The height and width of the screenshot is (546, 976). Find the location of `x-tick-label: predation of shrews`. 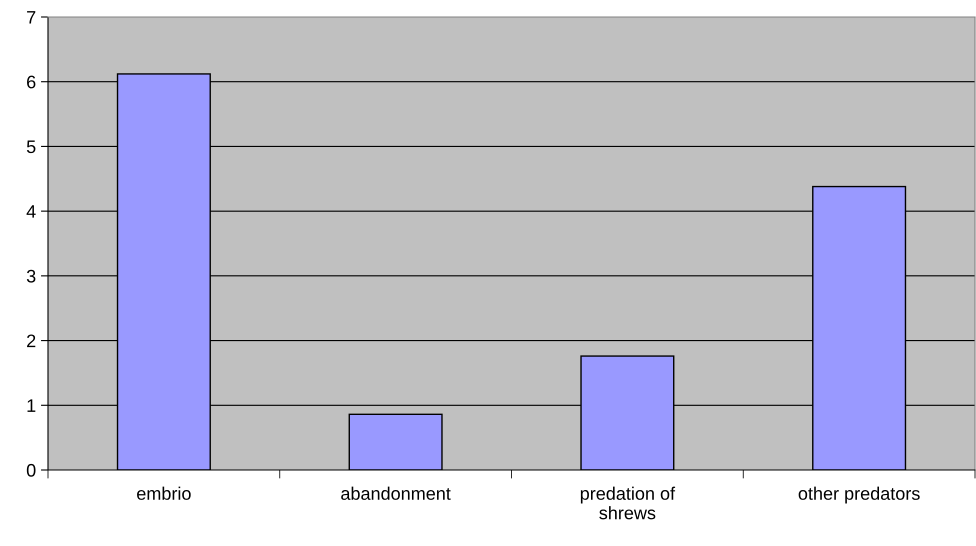

x-tick-label: predation of shrews is located at coordinates (628, 503).